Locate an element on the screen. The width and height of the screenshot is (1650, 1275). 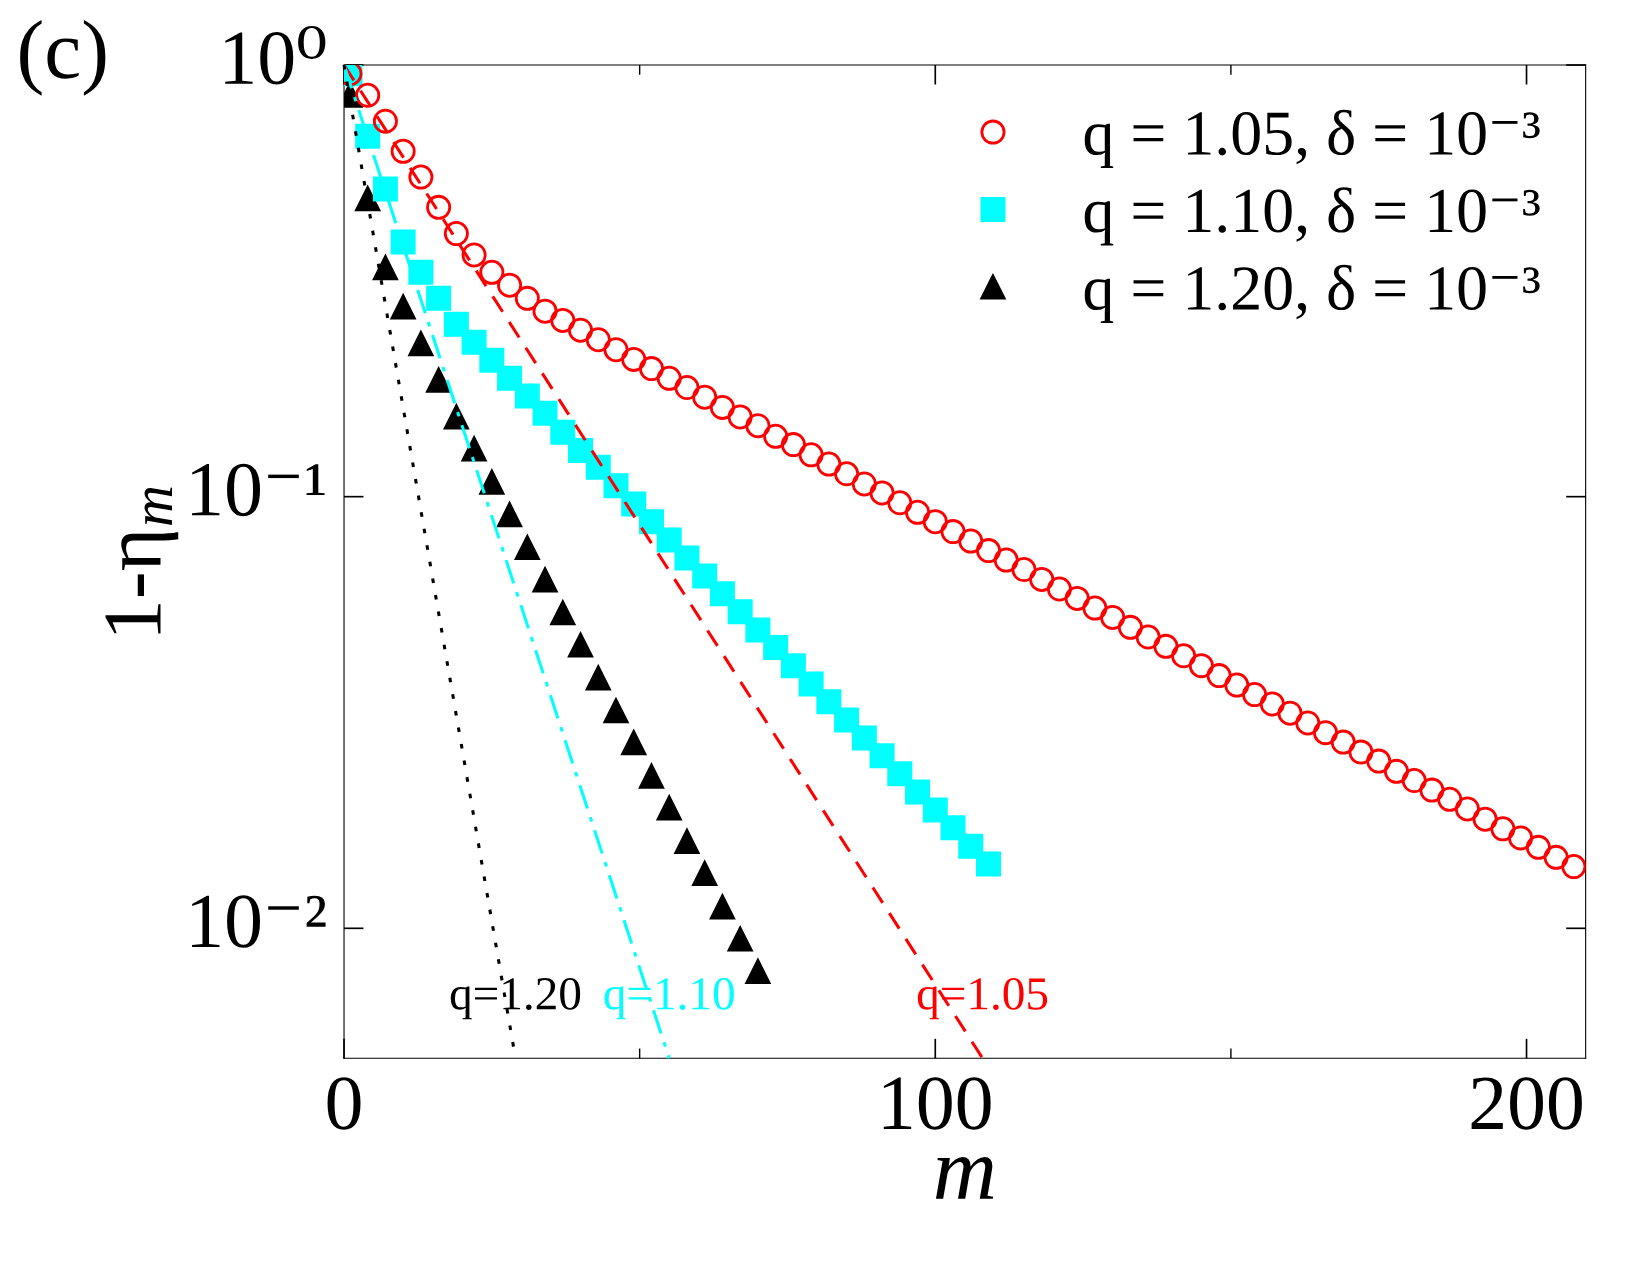
annotation: q=1.10 is located at coordinates (669, 998).